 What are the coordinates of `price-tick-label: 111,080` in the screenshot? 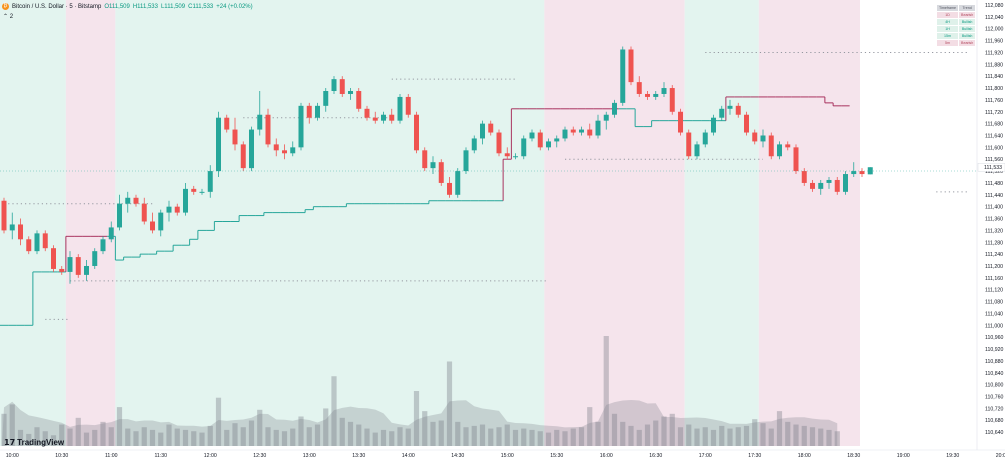 It's located at (994, 303).